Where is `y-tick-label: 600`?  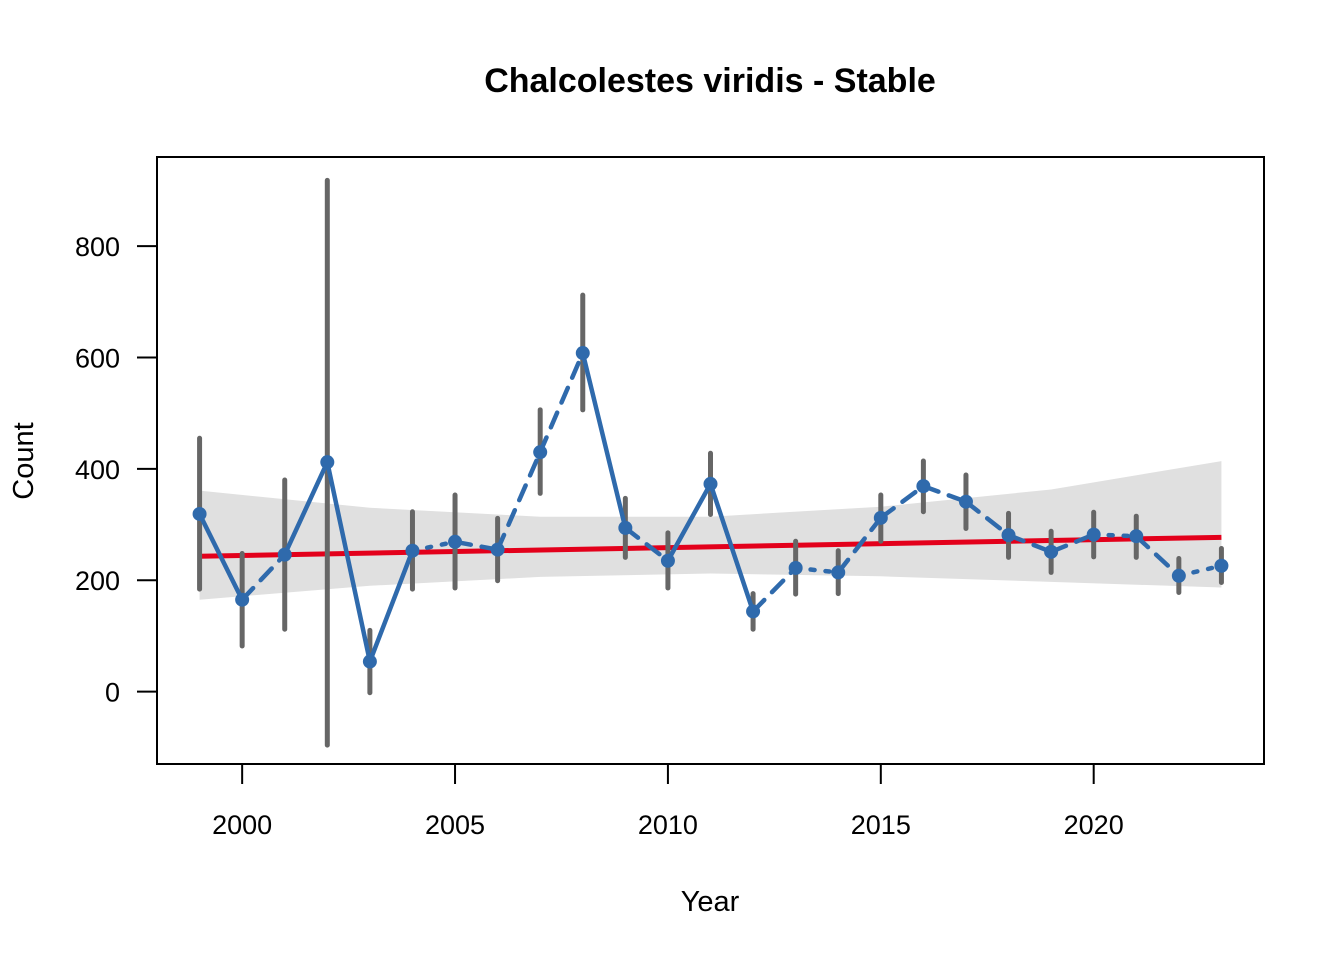
y-tick-label: 600 is located at coordinates (97, 358).